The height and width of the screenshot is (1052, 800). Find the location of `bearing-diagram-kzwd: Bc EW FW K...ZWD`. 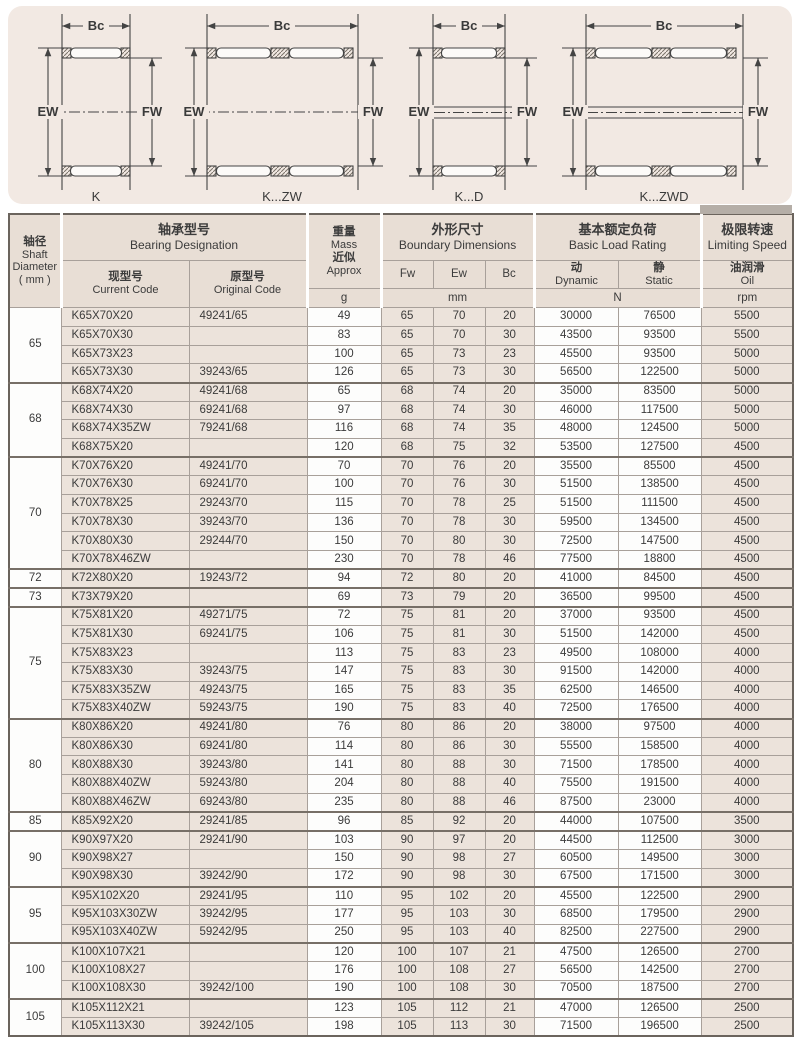

bearing-diagram-kzwd: Bc EW FW K...ZWD is located at coordinates (665, 109).